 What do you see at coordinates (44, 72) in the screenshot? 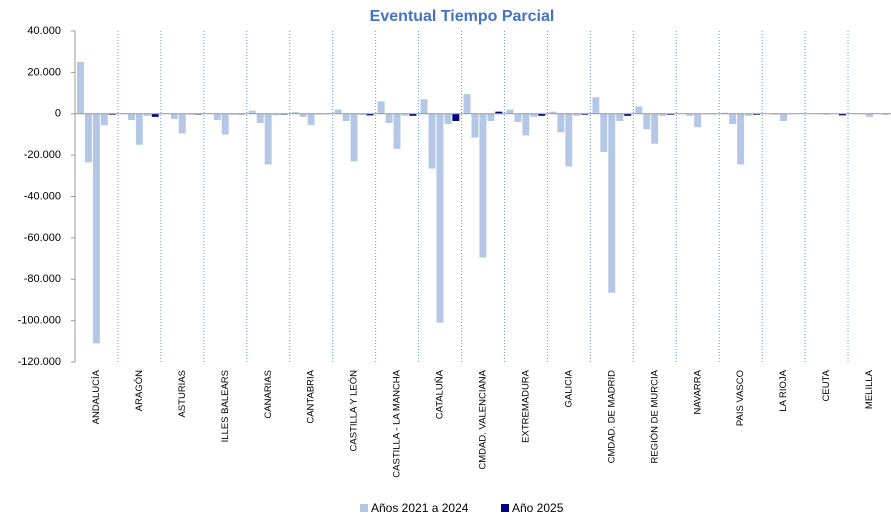
I see `y-tick-label: 20.000` at bounding box center [44, 72].